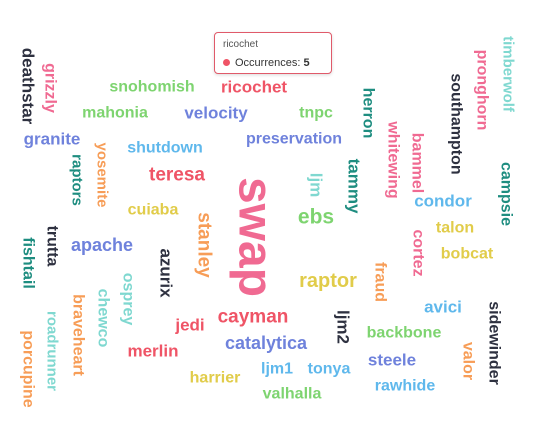  I want to click on word-trutta: trutta, so click(52, 246).